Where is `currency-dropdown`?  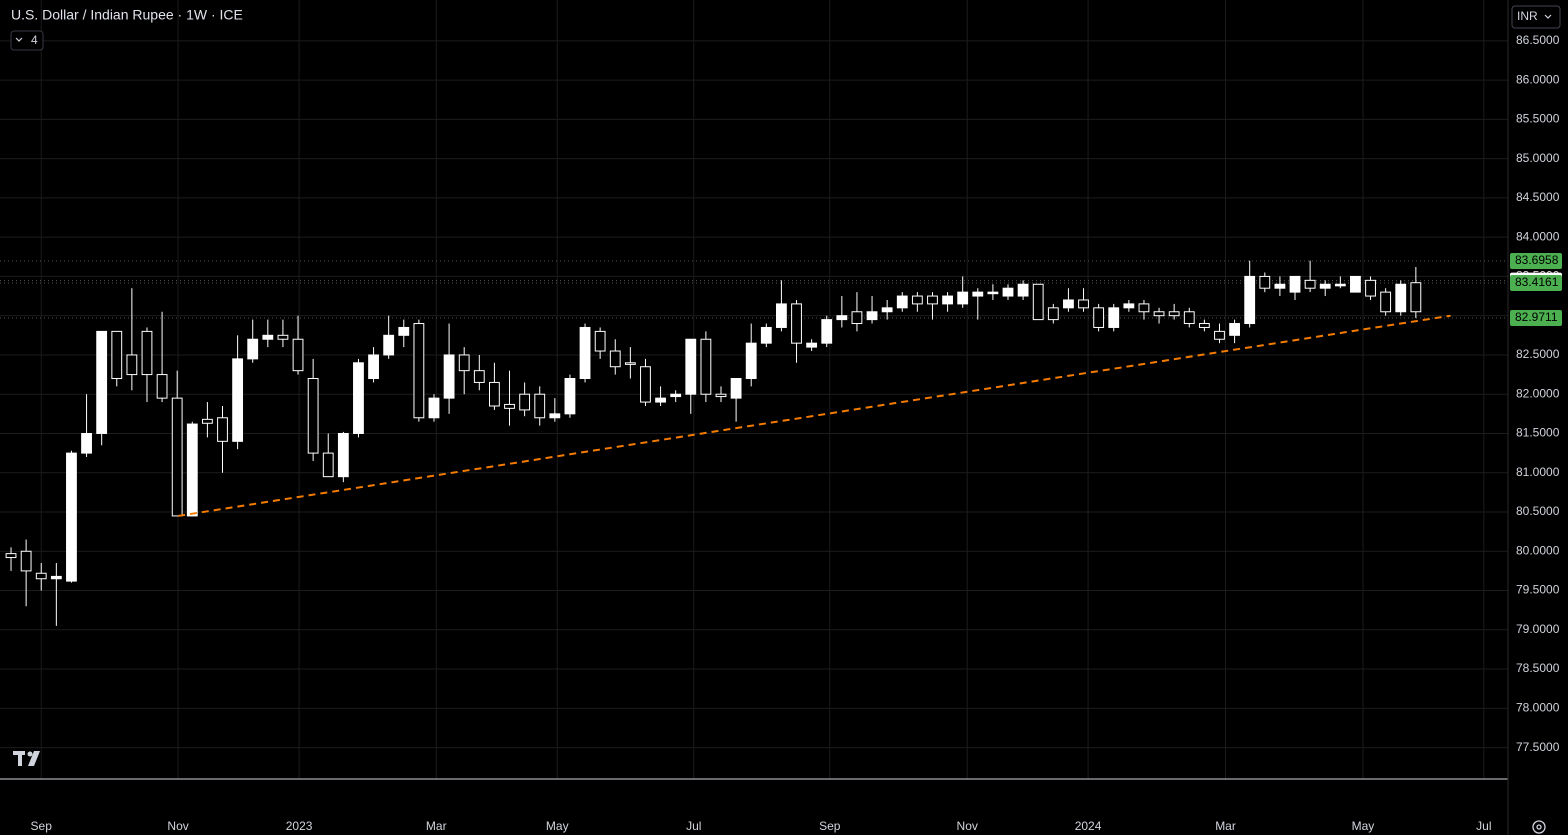
currency-dropdown is located at coordinates (1536, 17).